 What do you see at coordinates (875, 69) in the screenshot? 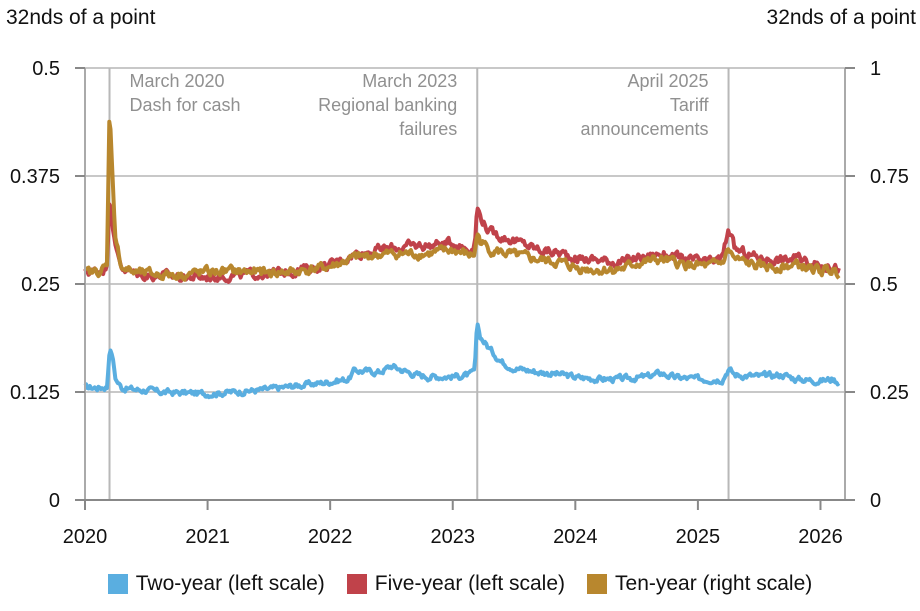
I see `right-tick-label: 1` at bounding box center [875, 69].